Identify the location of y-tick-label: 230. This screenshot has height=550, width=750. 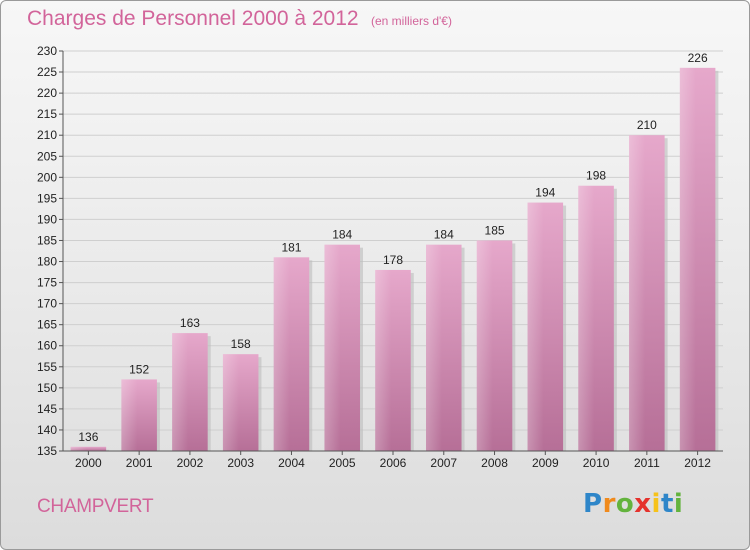
(47, 51).